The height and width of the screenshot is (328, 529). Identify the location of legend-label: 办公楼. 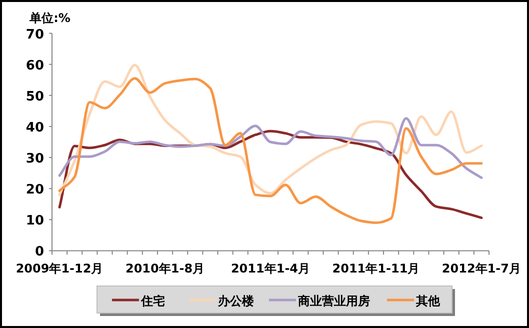
(236, 301).